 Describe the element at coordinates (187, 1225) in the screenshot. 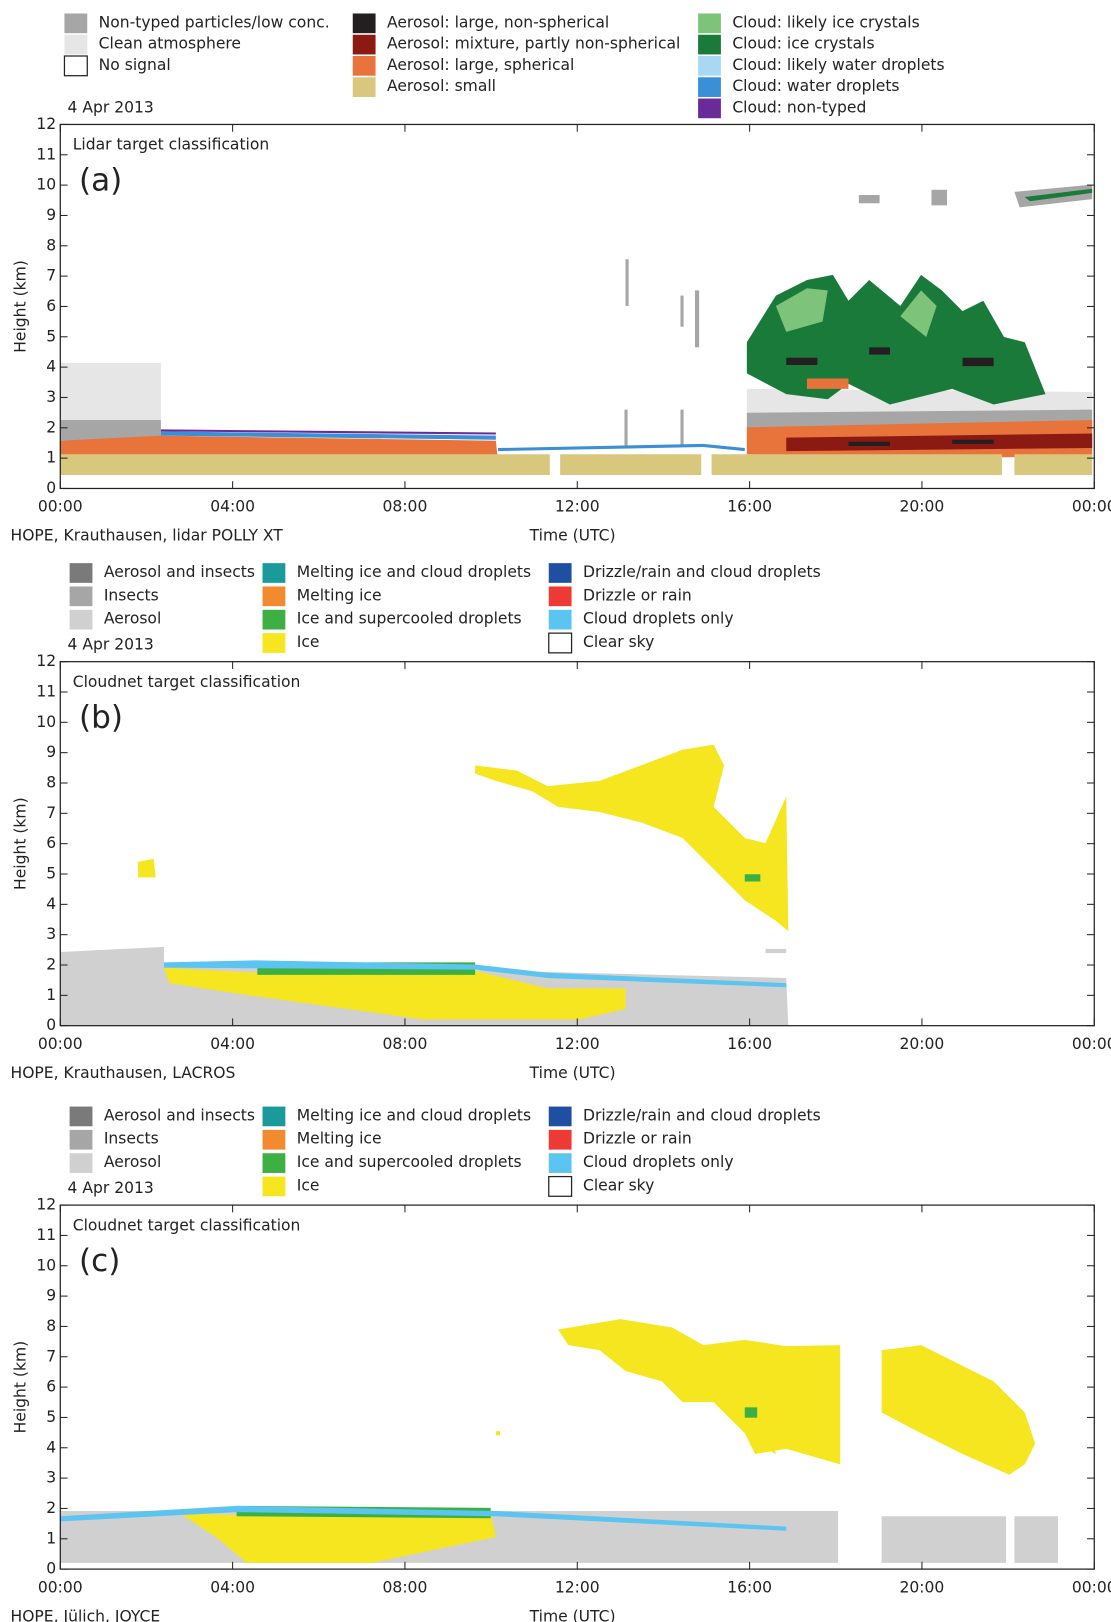

I see `panel-title: Cloudnet target classification` at that location.